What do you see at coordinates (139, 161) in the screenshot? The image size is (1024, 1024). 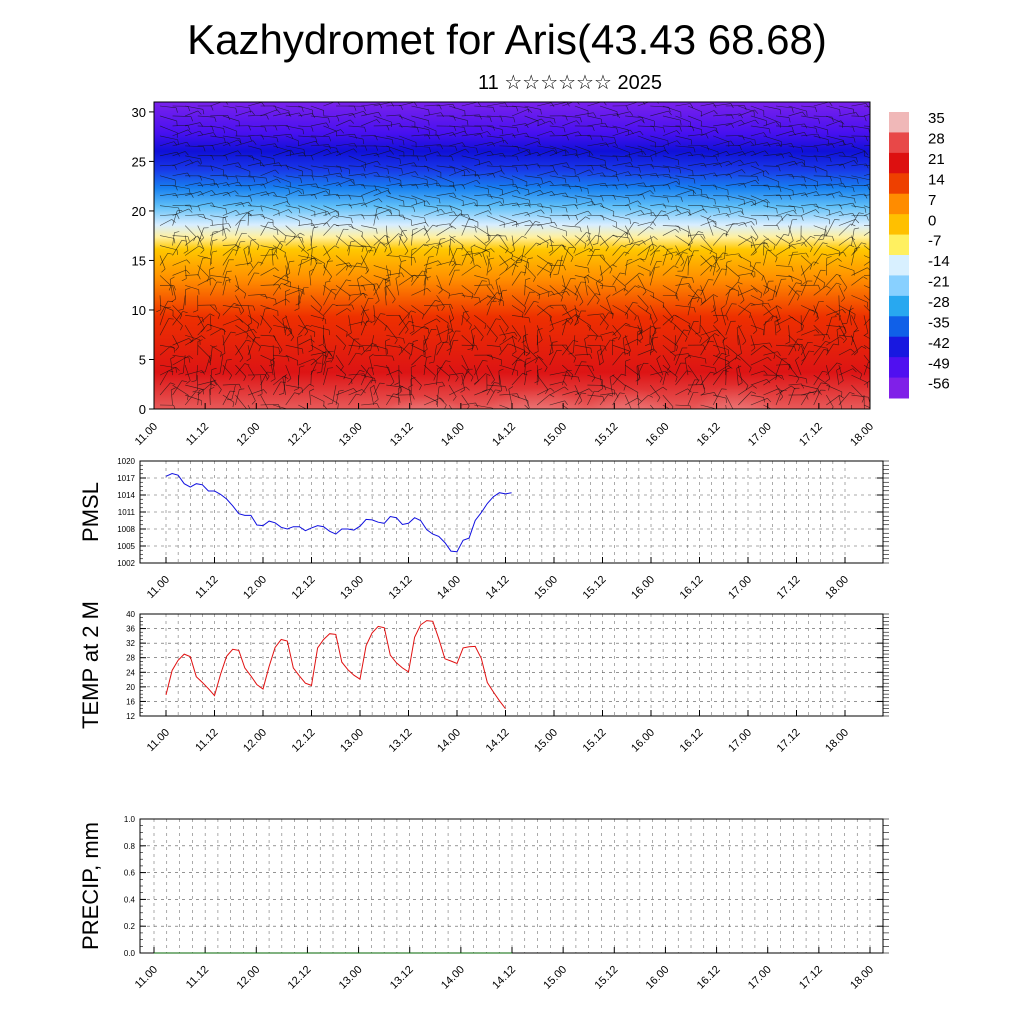 I see `y-tick-label: 25` at bounding box center [139, 161].